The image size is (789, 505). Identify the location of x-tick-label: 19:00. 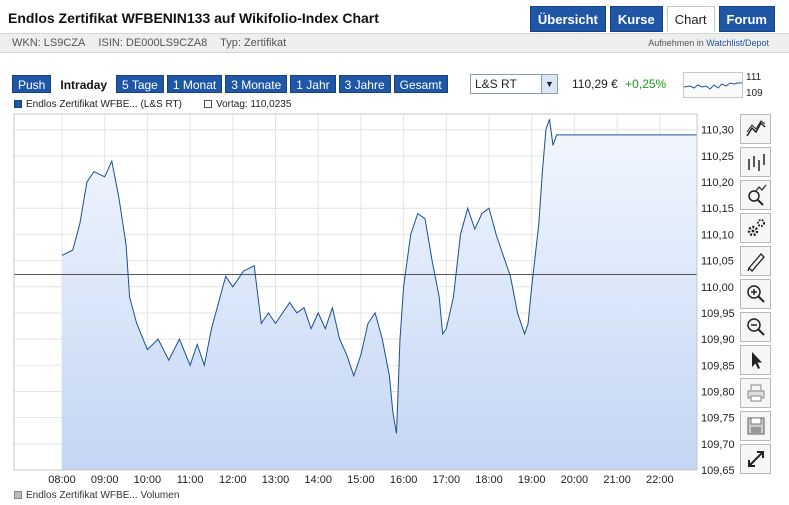
(532, 480).